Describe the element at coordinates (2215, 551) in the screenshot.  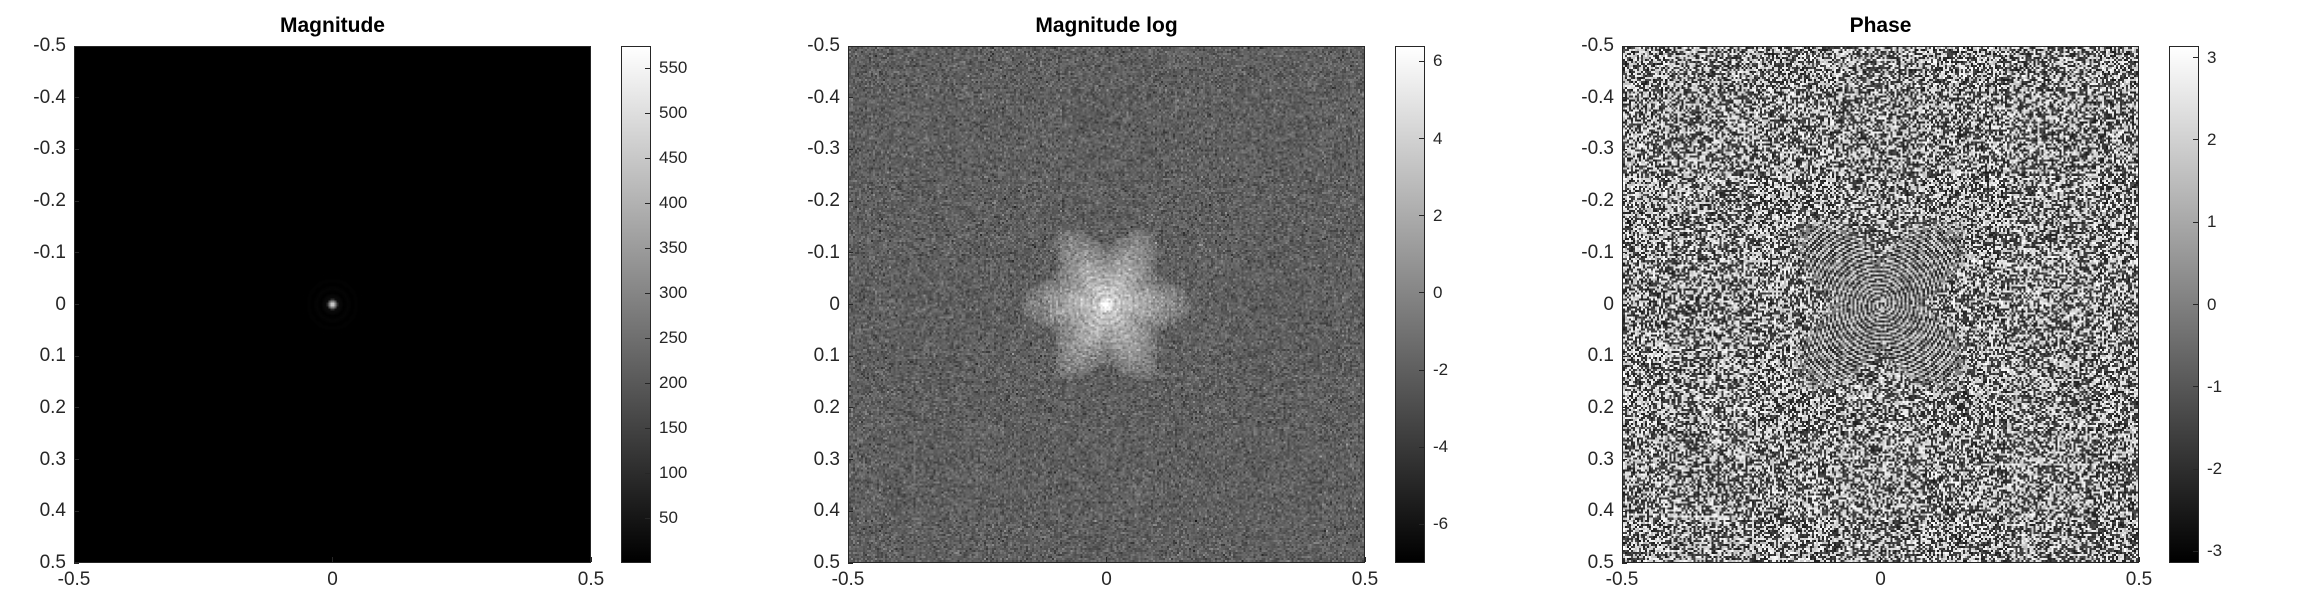
I see `colorbar-tick-label: -3` at that location.